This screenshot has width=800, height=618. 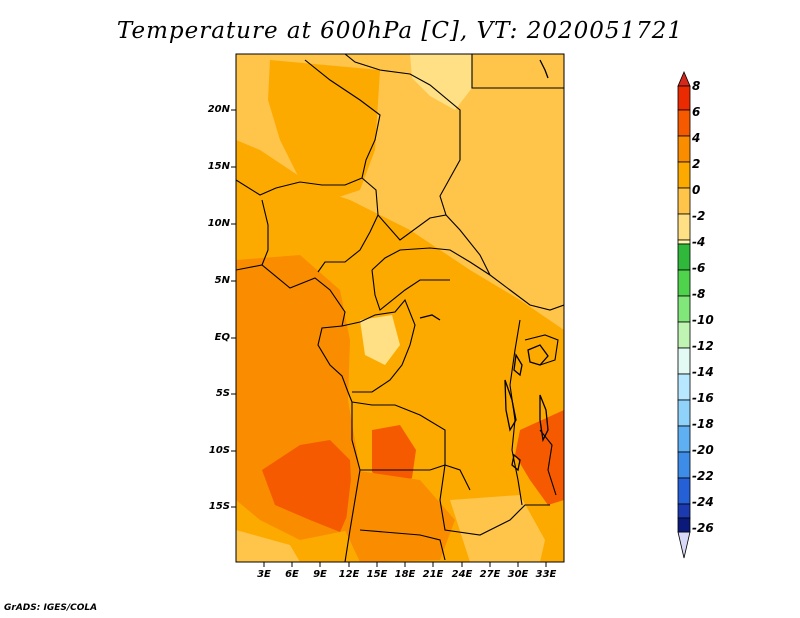 I want to click on field-cooler-patch, so click(x=380, y=340).